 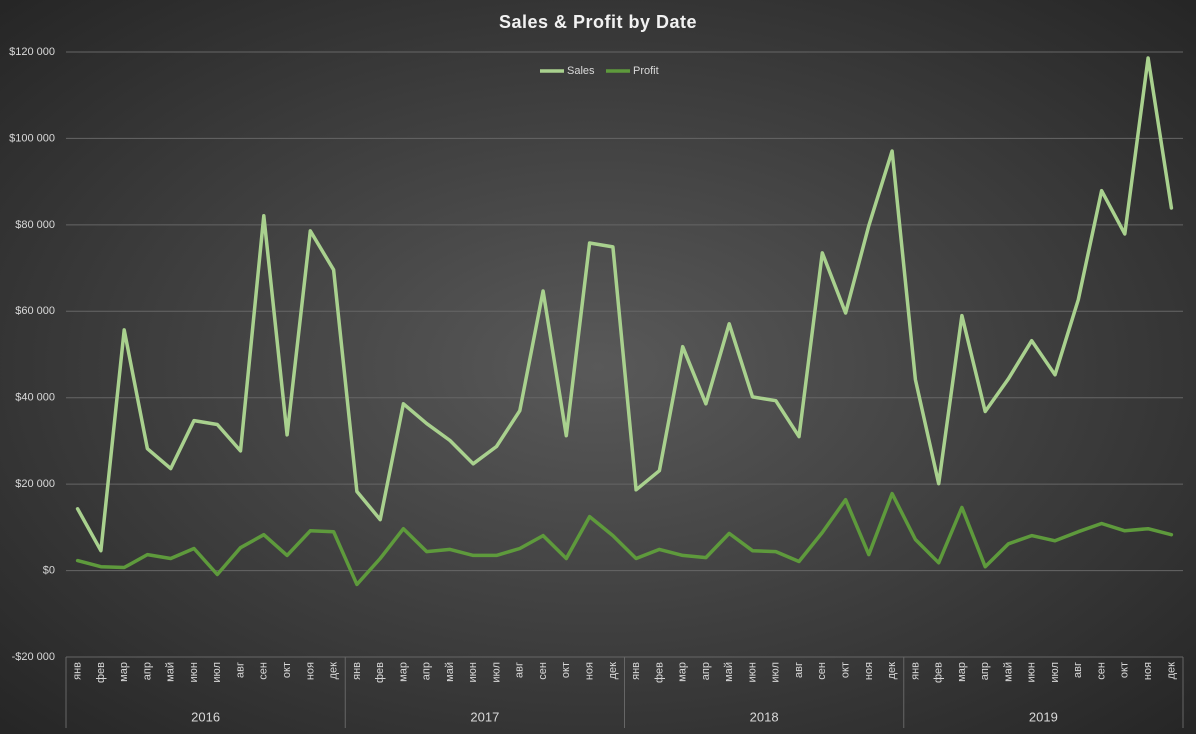 I want to click on legend-label: Sales, so click(x=581, y=71).